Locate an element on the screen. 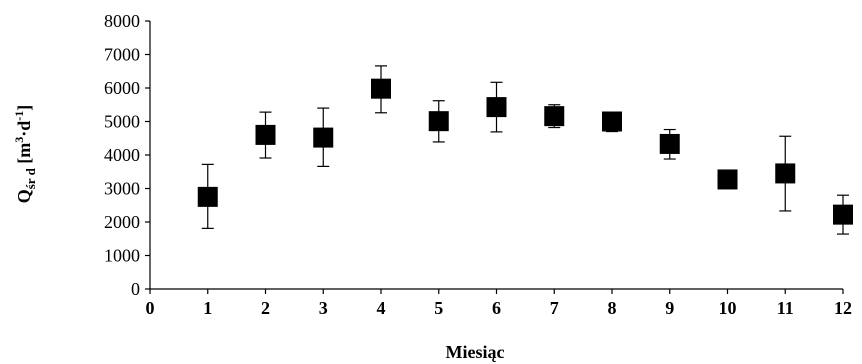  y-axis-title-unit-mid: ·d is located at coordinates (24, 129).